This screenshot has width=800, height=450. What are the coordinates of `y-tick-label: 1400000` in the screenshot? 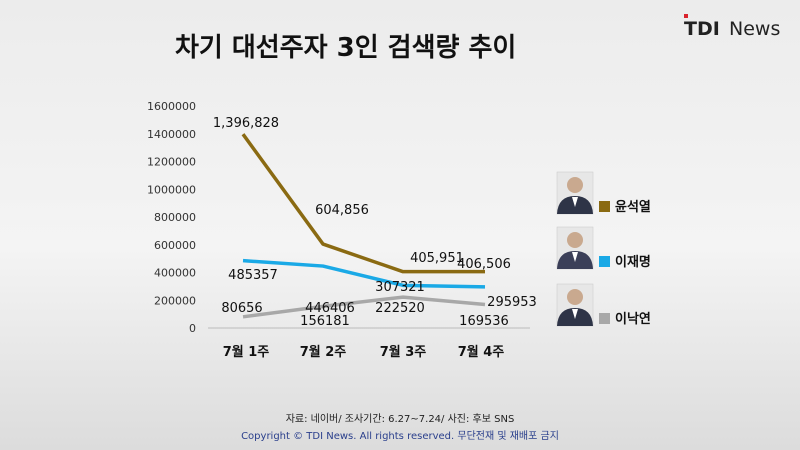 It's located at (171, 134).